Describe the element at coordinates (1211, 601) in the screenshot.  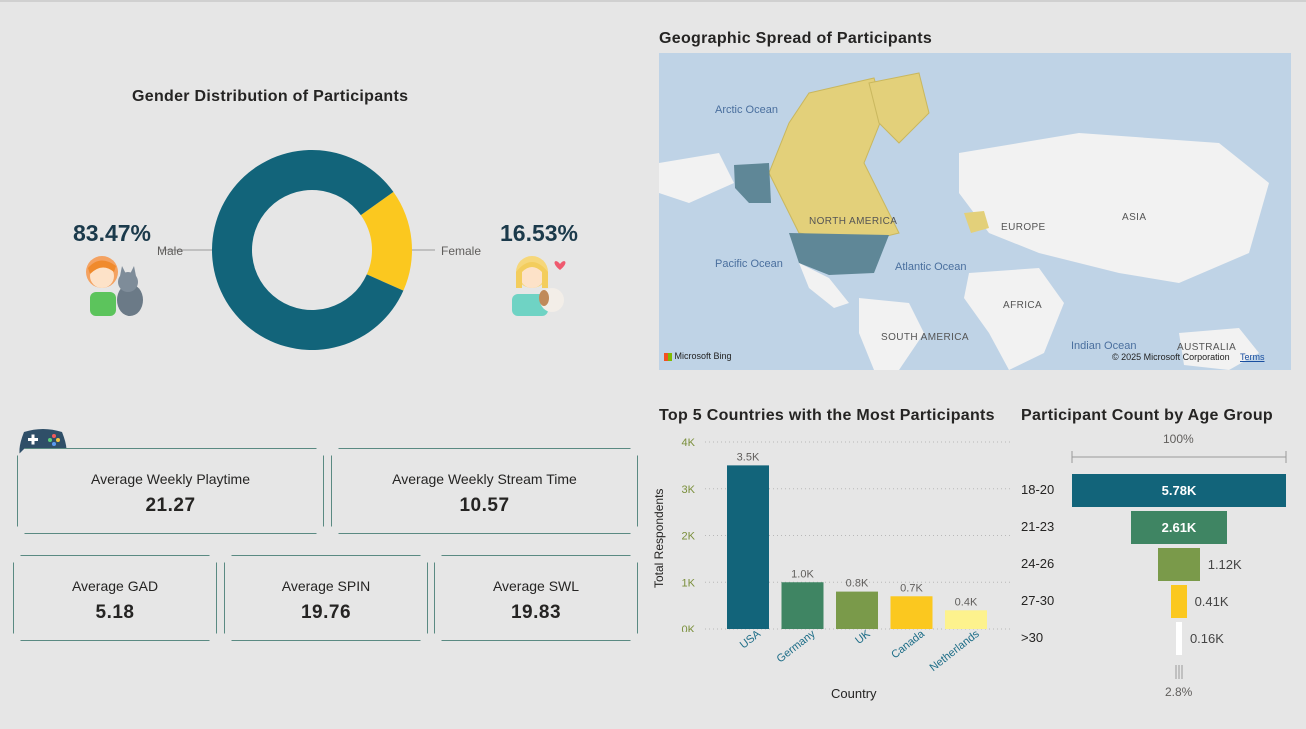
I see `funnel-value-label: 0.41K` at that location.